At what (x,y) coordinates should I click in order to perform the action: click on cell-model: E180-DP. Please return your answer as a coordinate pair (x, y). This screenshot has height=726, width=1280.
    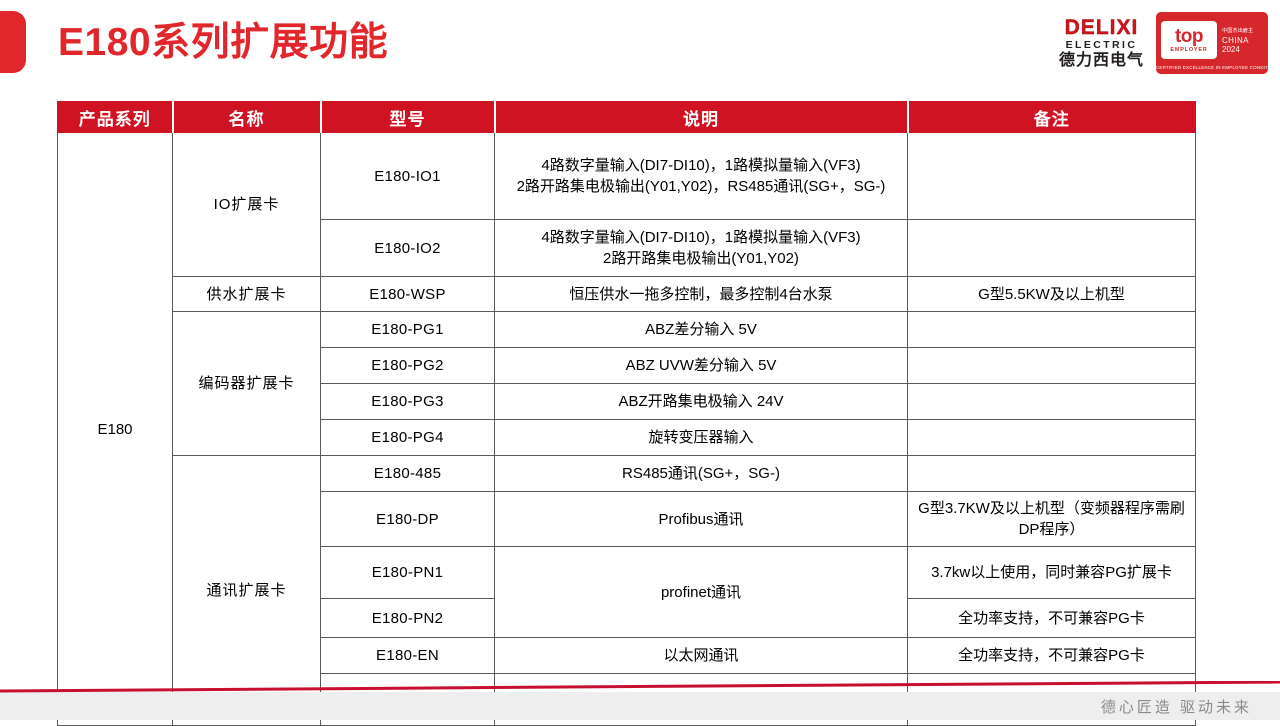
    Looking at the image, I should click on (407, 519).